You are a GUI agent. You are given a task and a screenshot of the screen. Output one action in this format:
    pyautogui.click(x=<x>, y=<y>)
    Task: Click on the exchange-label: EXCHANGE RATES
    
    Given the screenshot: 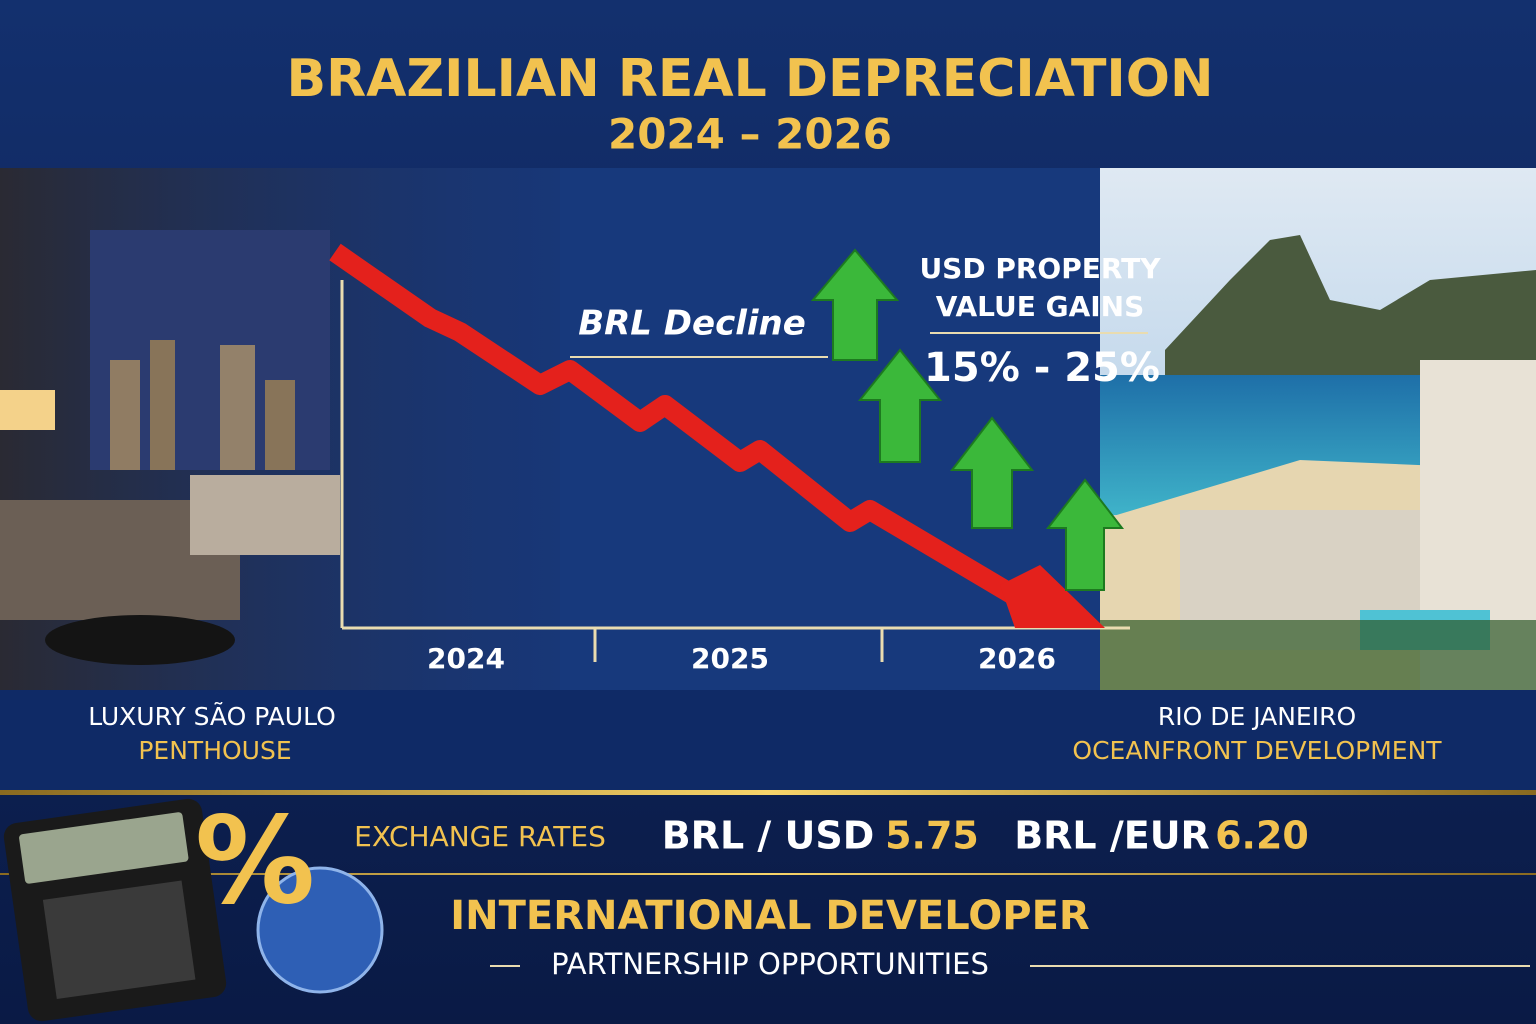 What is the action you would take?
    pyautogui.click(x=480, y=836)
    